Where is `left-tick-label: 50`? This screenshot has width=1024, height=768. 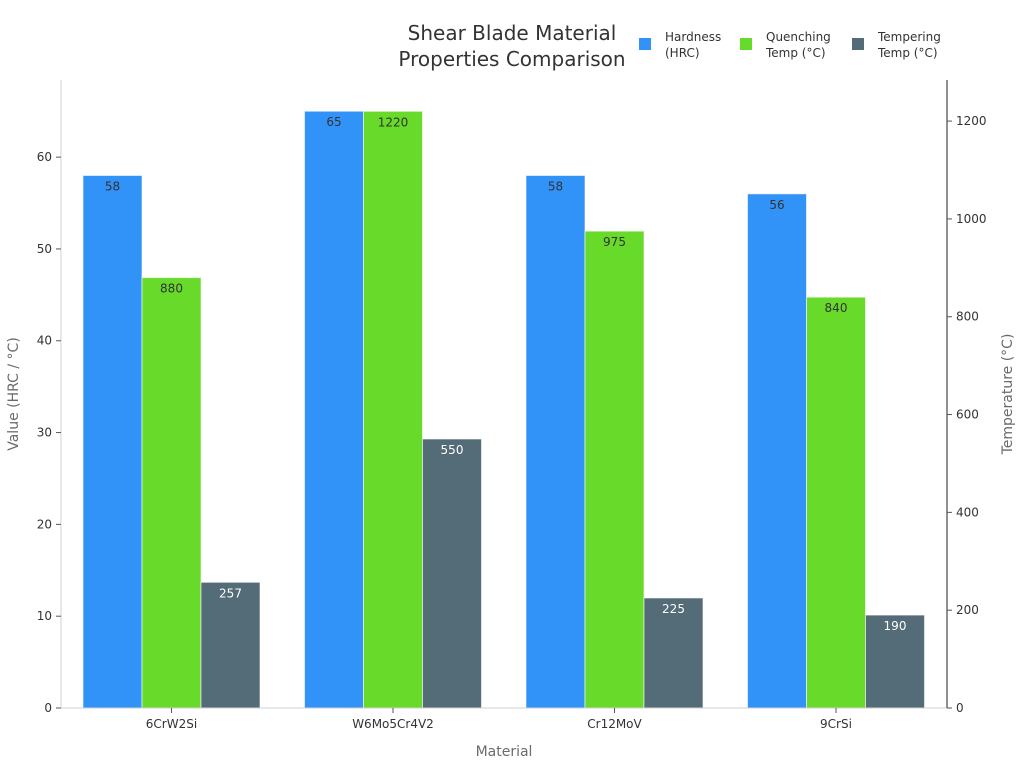 left-tick-label: 50 is located at coordinates (44, 249).